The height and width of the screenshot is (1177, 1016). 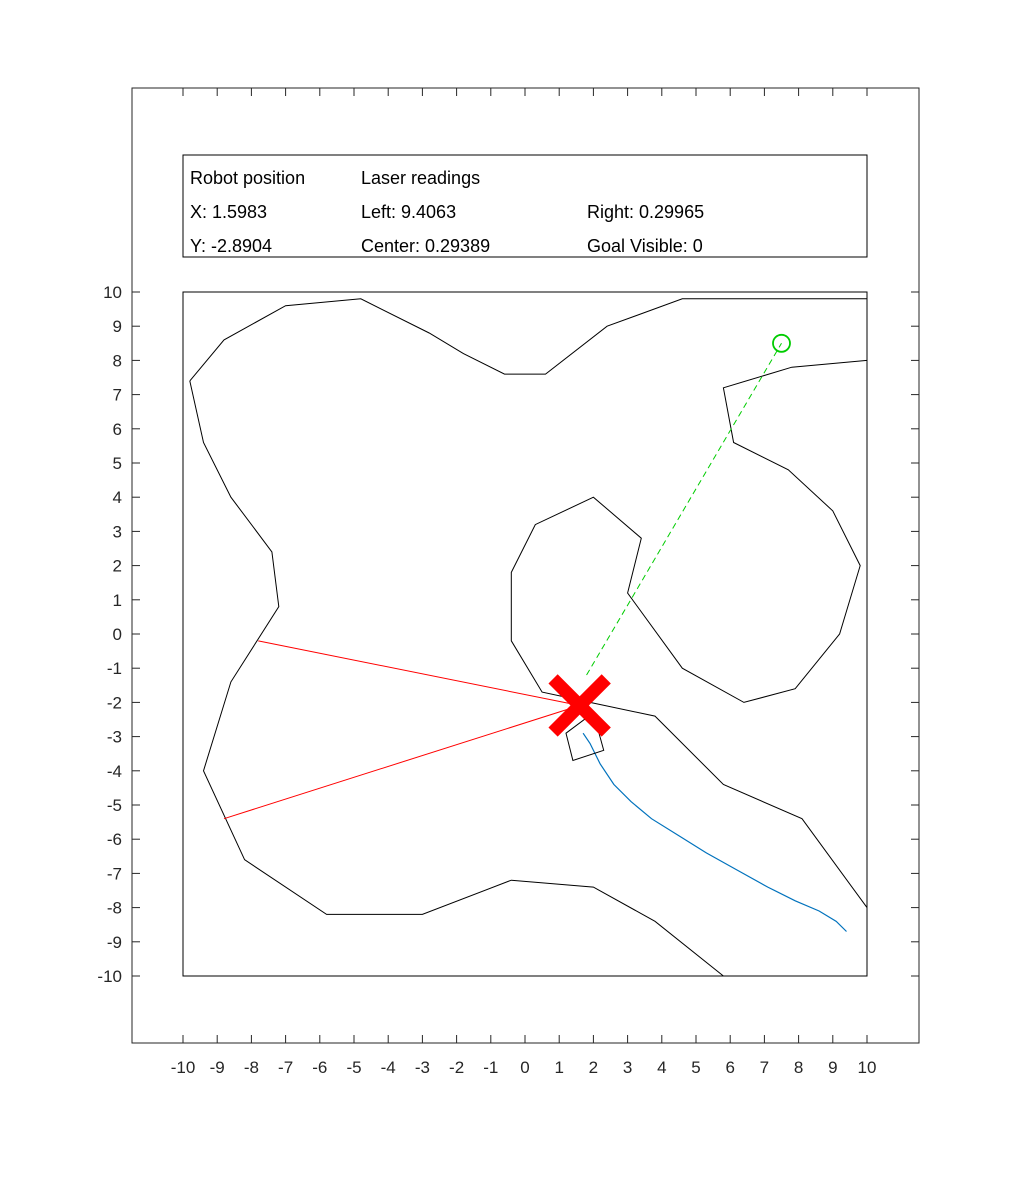 What do you see at coordinates (114, 737) in the screenshot?
I see `y-tick-label: -3` at bounding box center [114, 737].